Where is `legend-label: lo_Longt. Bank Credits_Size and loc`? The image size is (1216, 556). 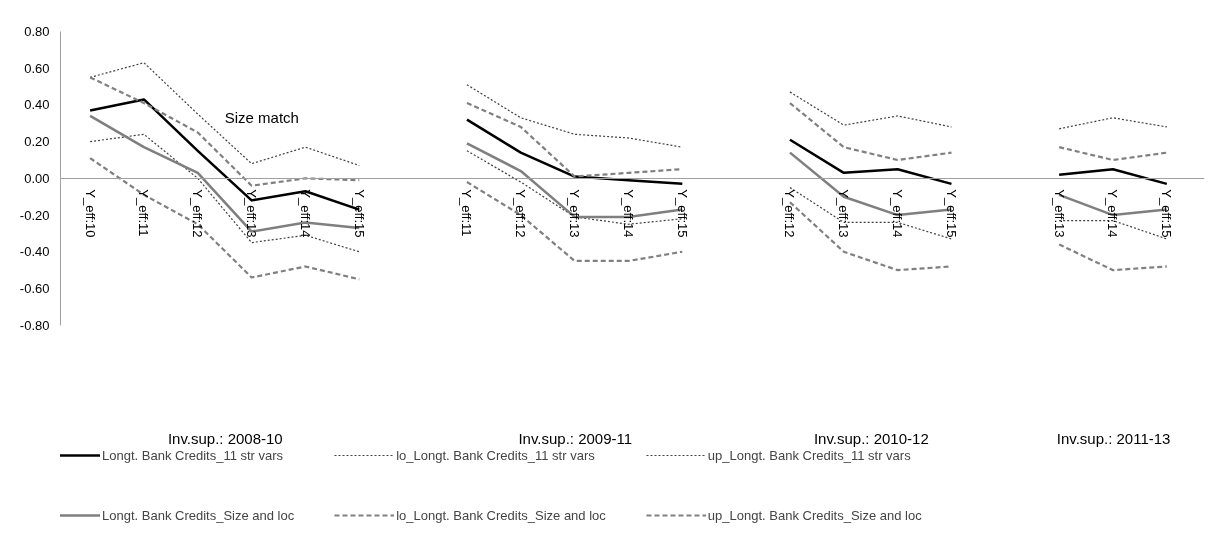
legend-label: lo_Longt. Bank Credits_Size and loc is located at coordinates (501, 515).